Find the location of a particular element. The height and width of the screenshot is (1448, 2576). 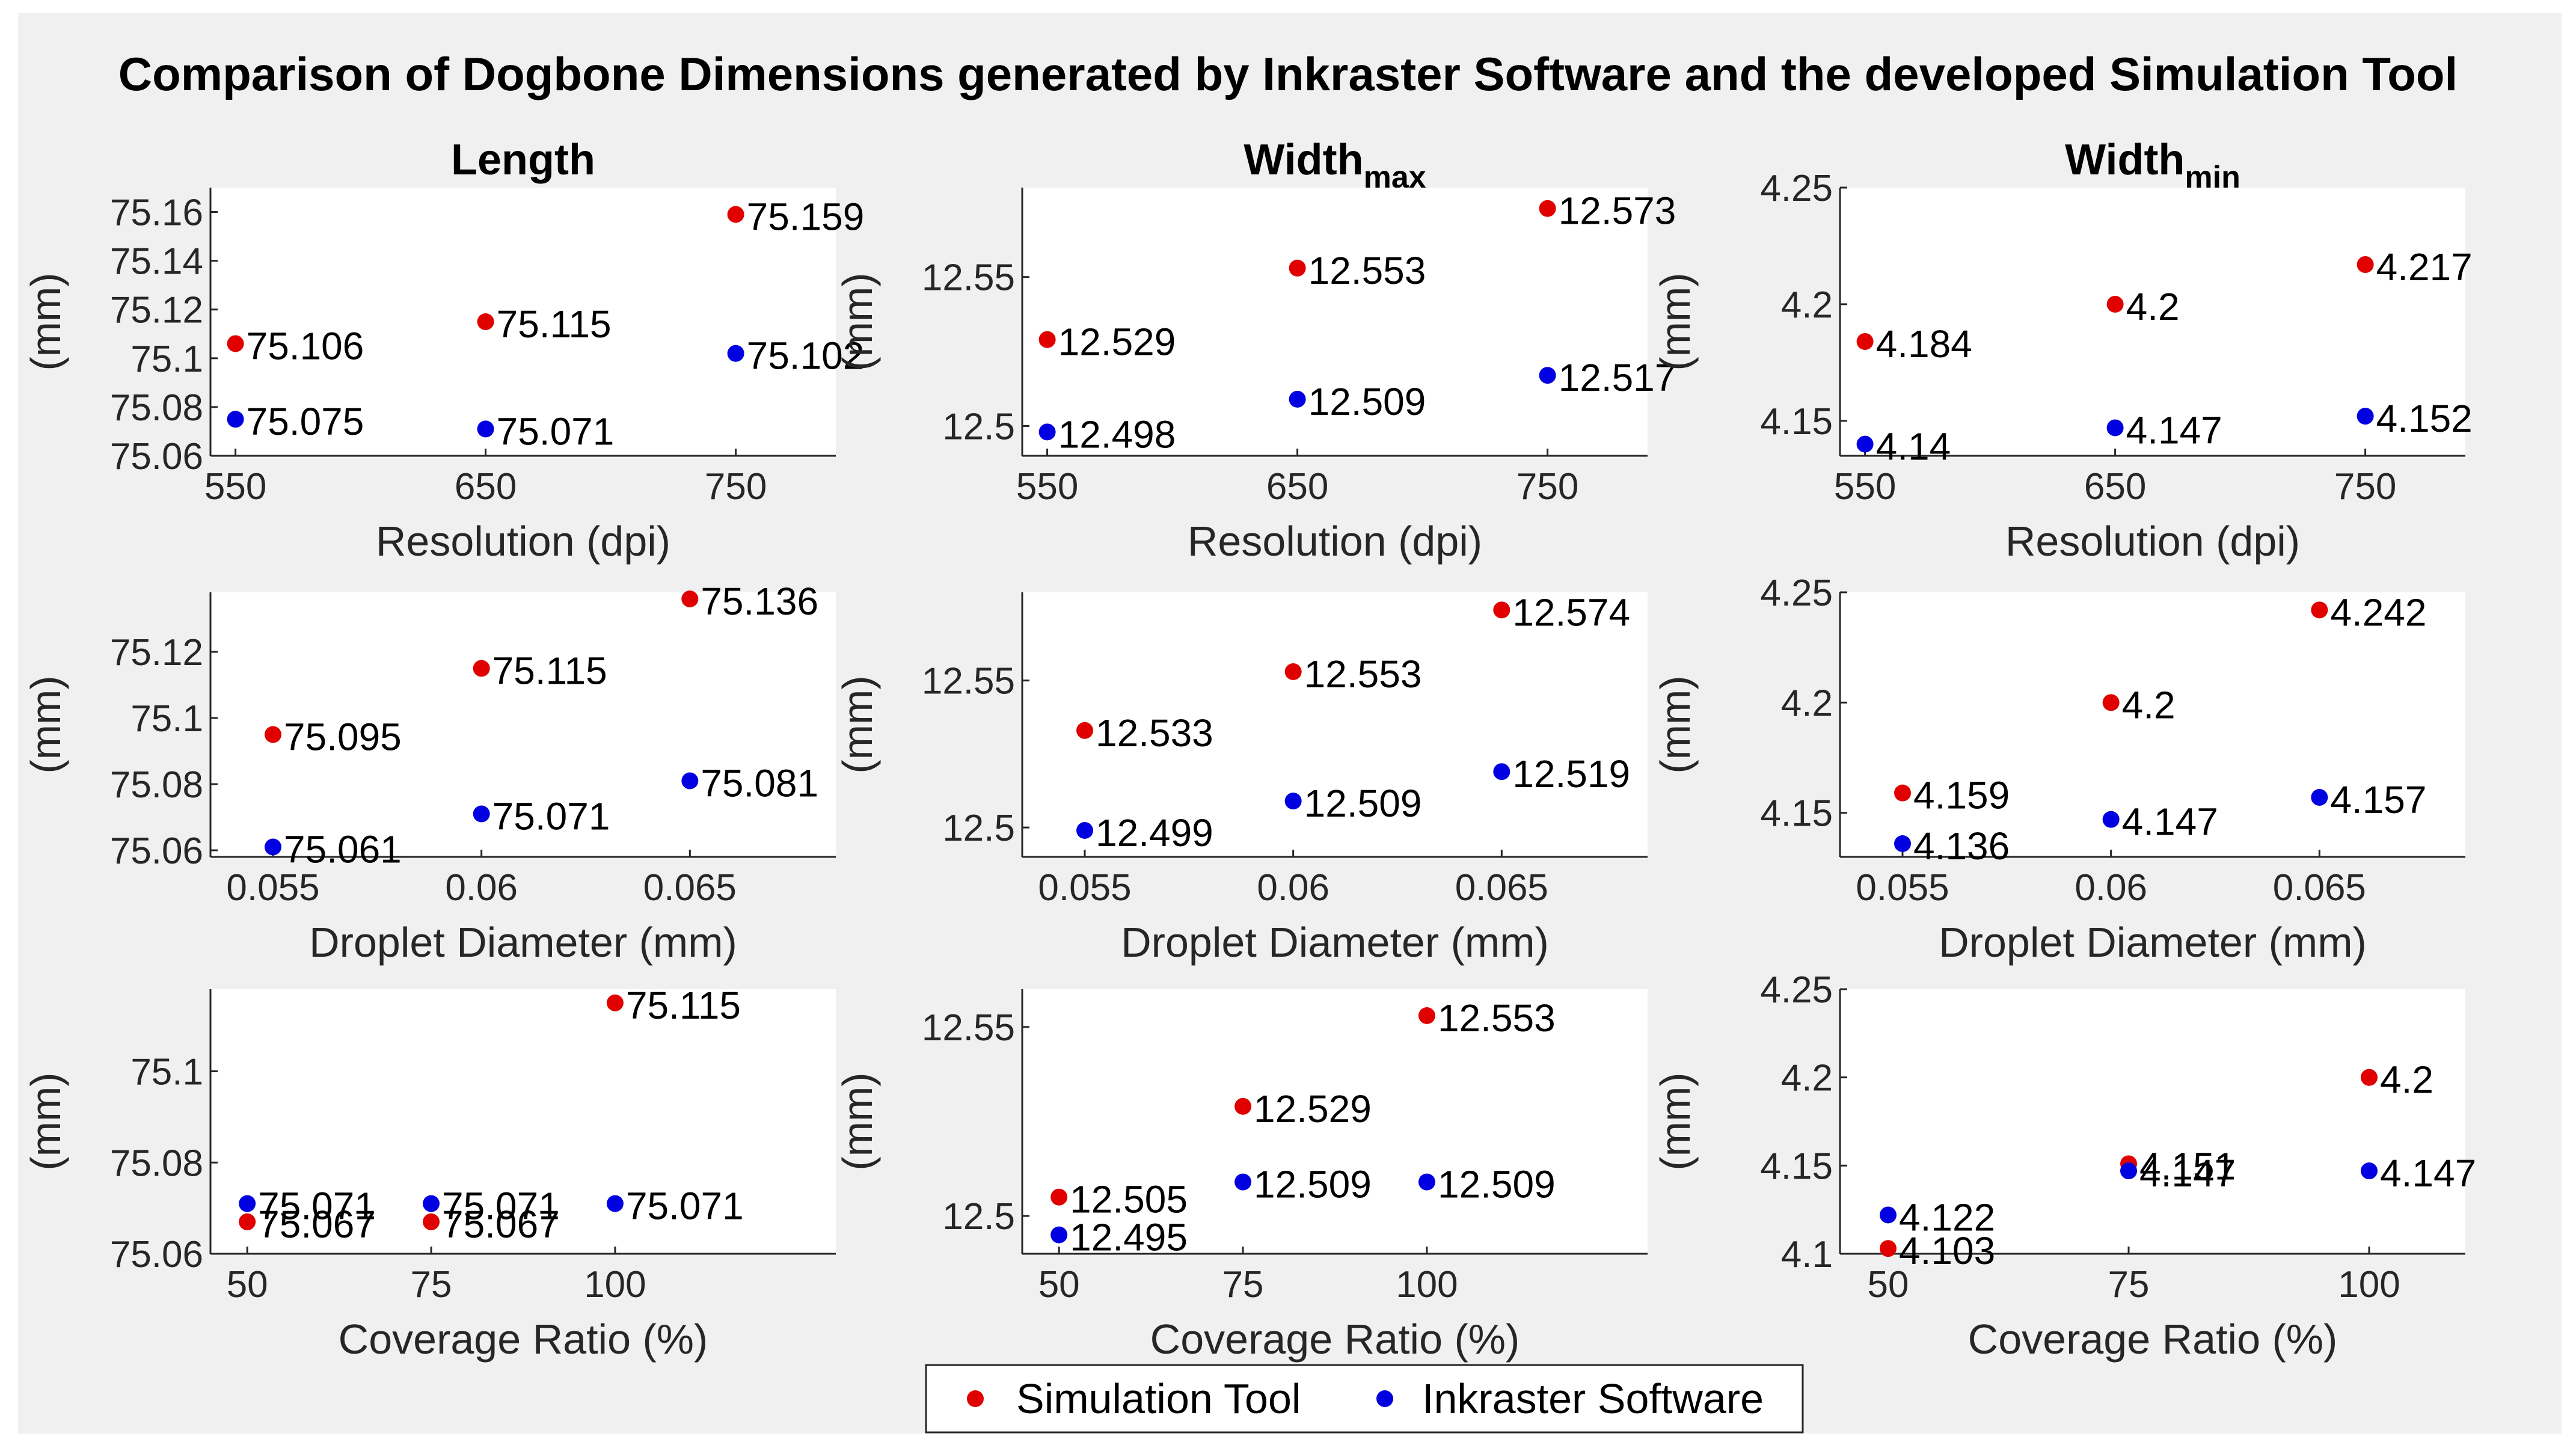

simulation-data-label: 4.103 is located at coordinates (1947, 1251).